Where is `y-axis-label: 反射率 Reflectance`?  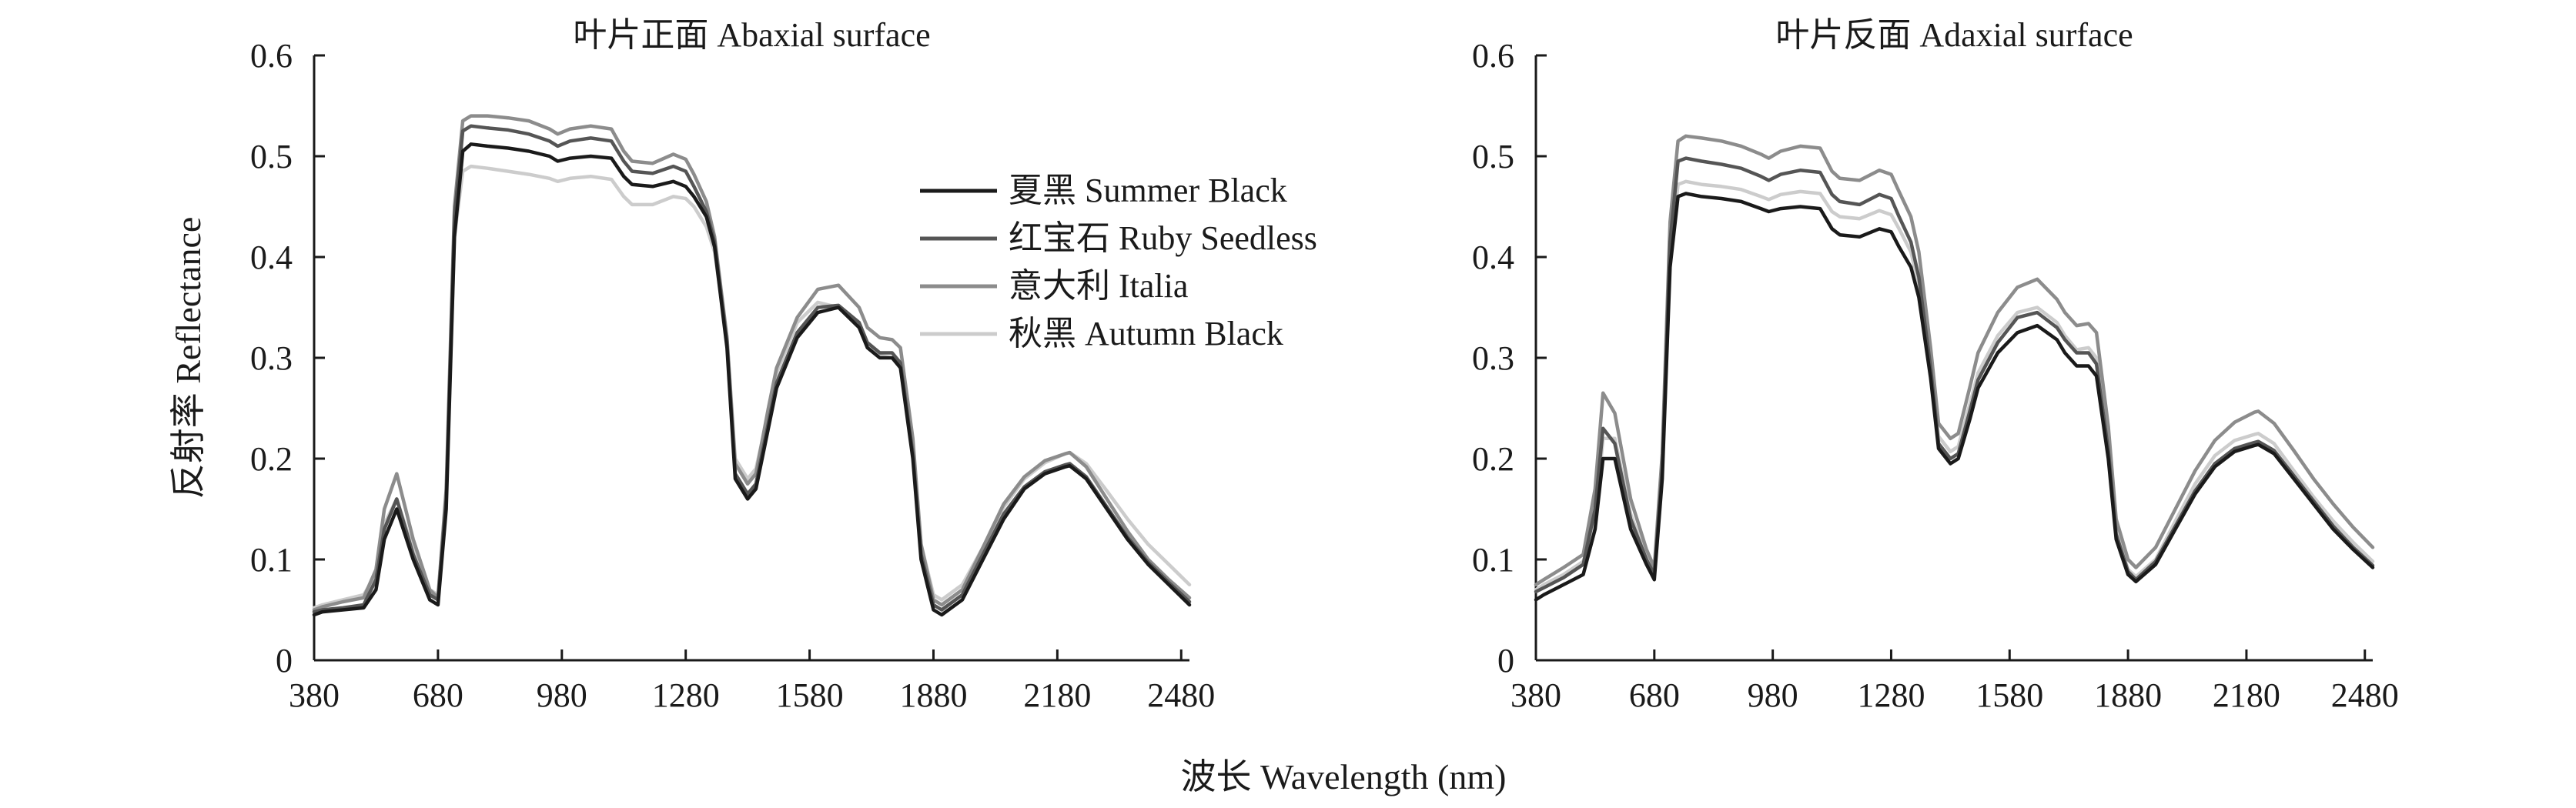 y-axis-label: 反射率 Reflectance is located at coordinates (188, 358).